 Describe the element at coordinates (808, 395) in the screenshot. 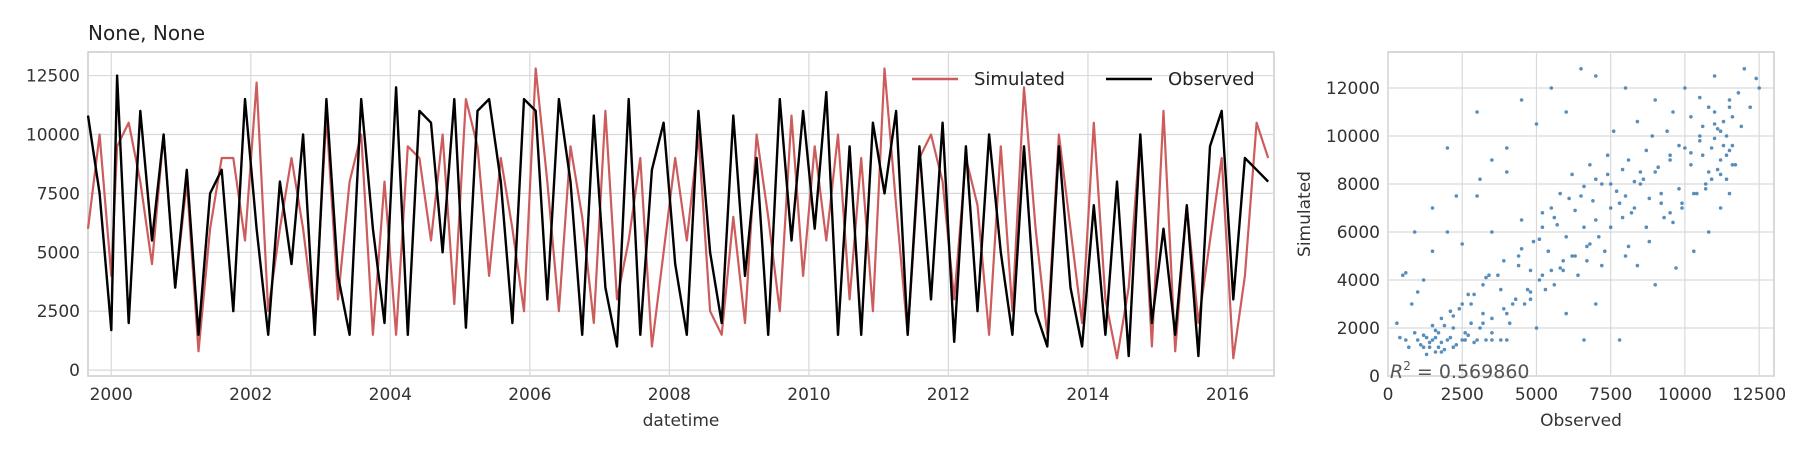

I see `x-tick-label: 2010` at that location.